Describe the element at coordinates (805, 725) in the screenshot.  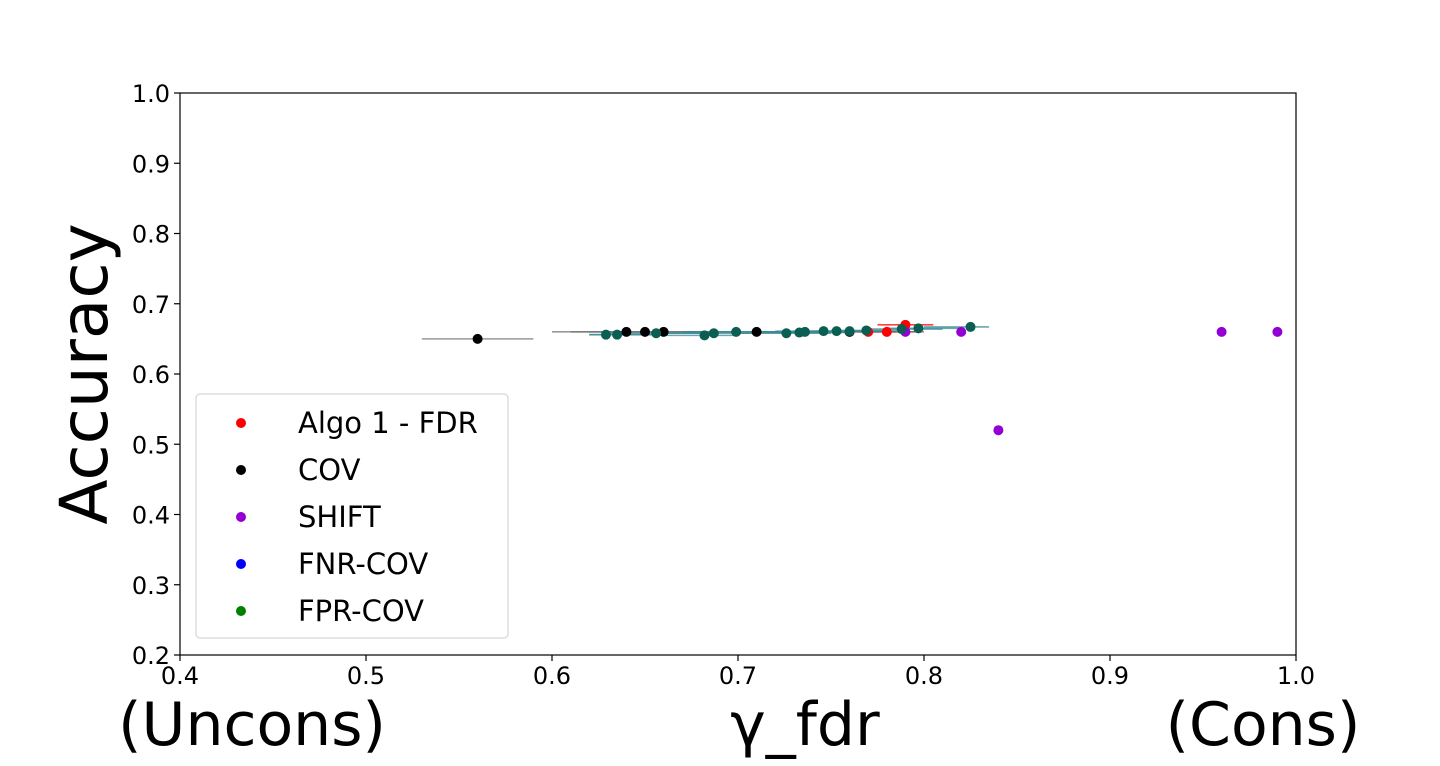
I see `x-axis-label: γ_fdr` at that location.